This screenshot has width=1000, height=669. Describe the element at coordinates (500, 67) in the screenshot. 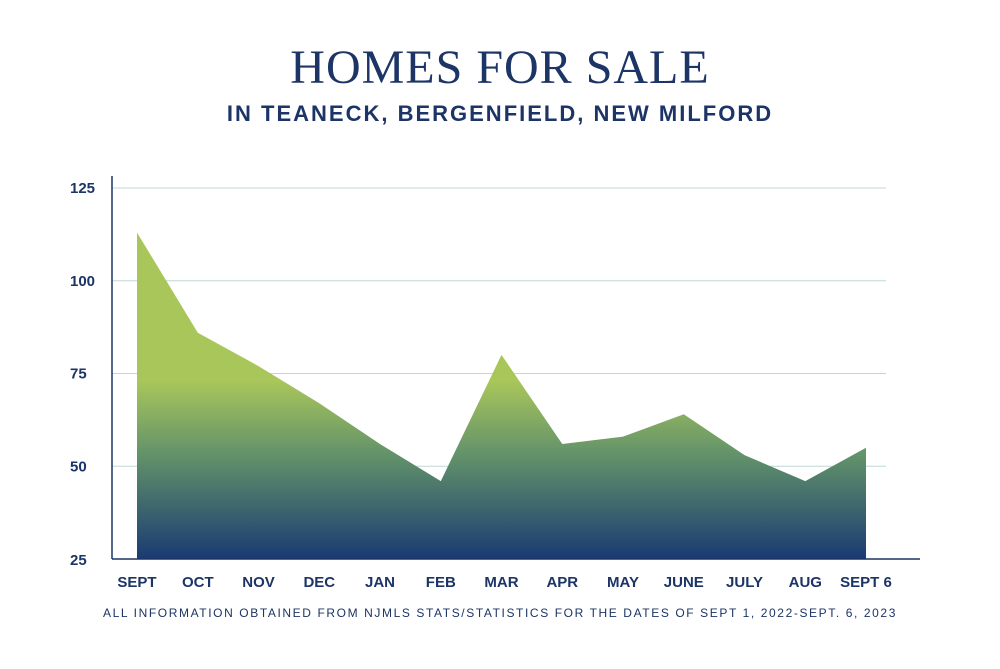

I see `chart-title: HOMES FOR SALE` at that location.